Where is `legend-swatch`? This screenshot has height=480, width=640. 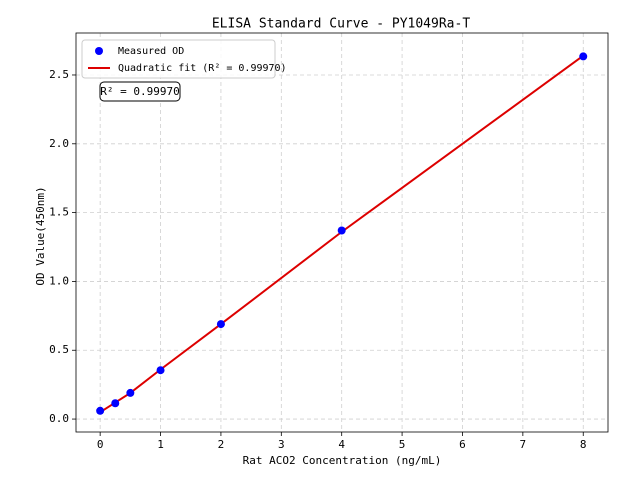
legend-swatch is located at coordinates (99, 51).